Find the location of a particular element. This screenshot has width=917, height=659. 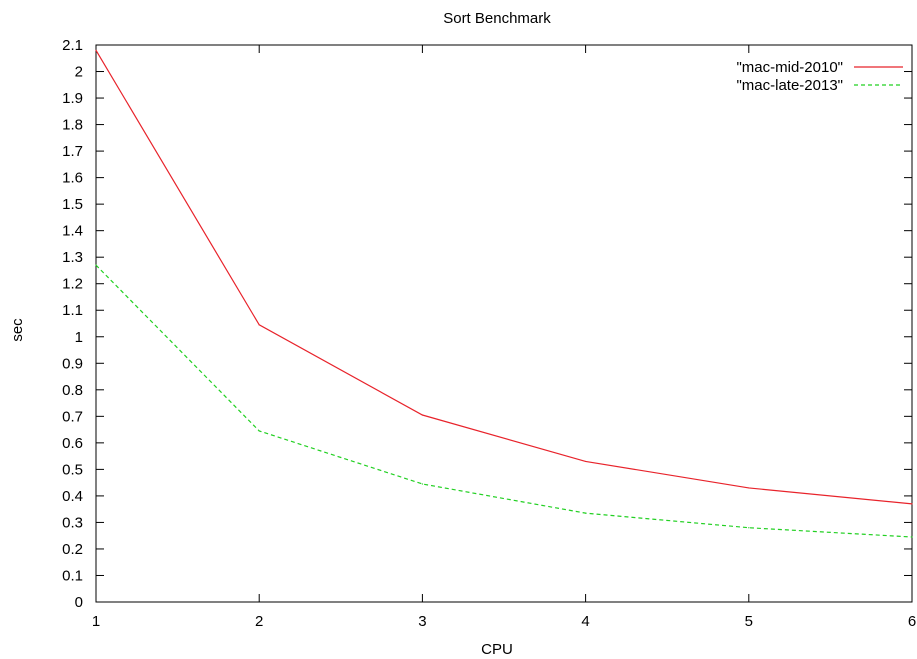

y-tick-label: 2 is located at coordinates (79, 72).